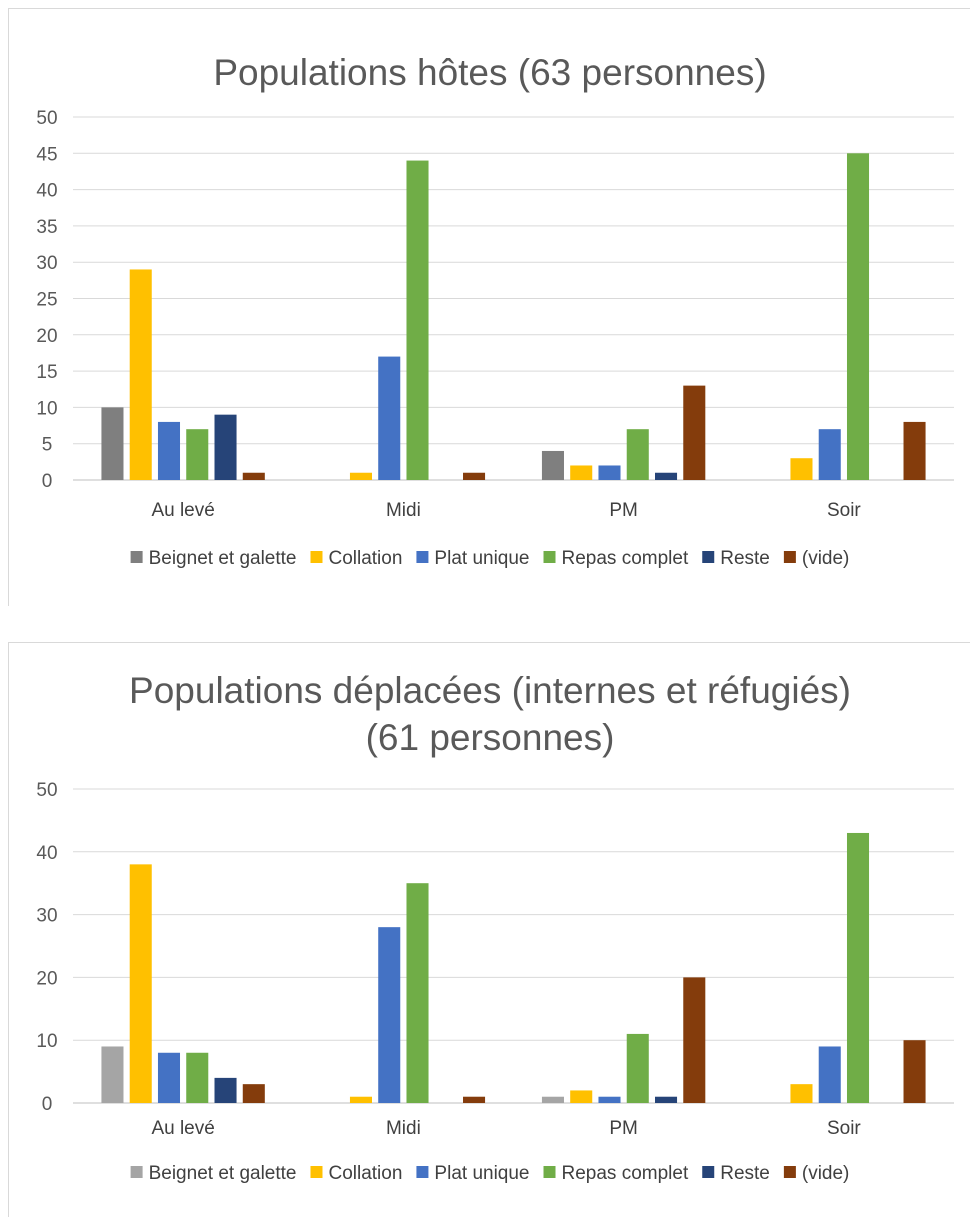  What do you see at coordinates (47, 445) in the screenshot?
I see `y-tick-label: 5` at bounding box center [47, 445].